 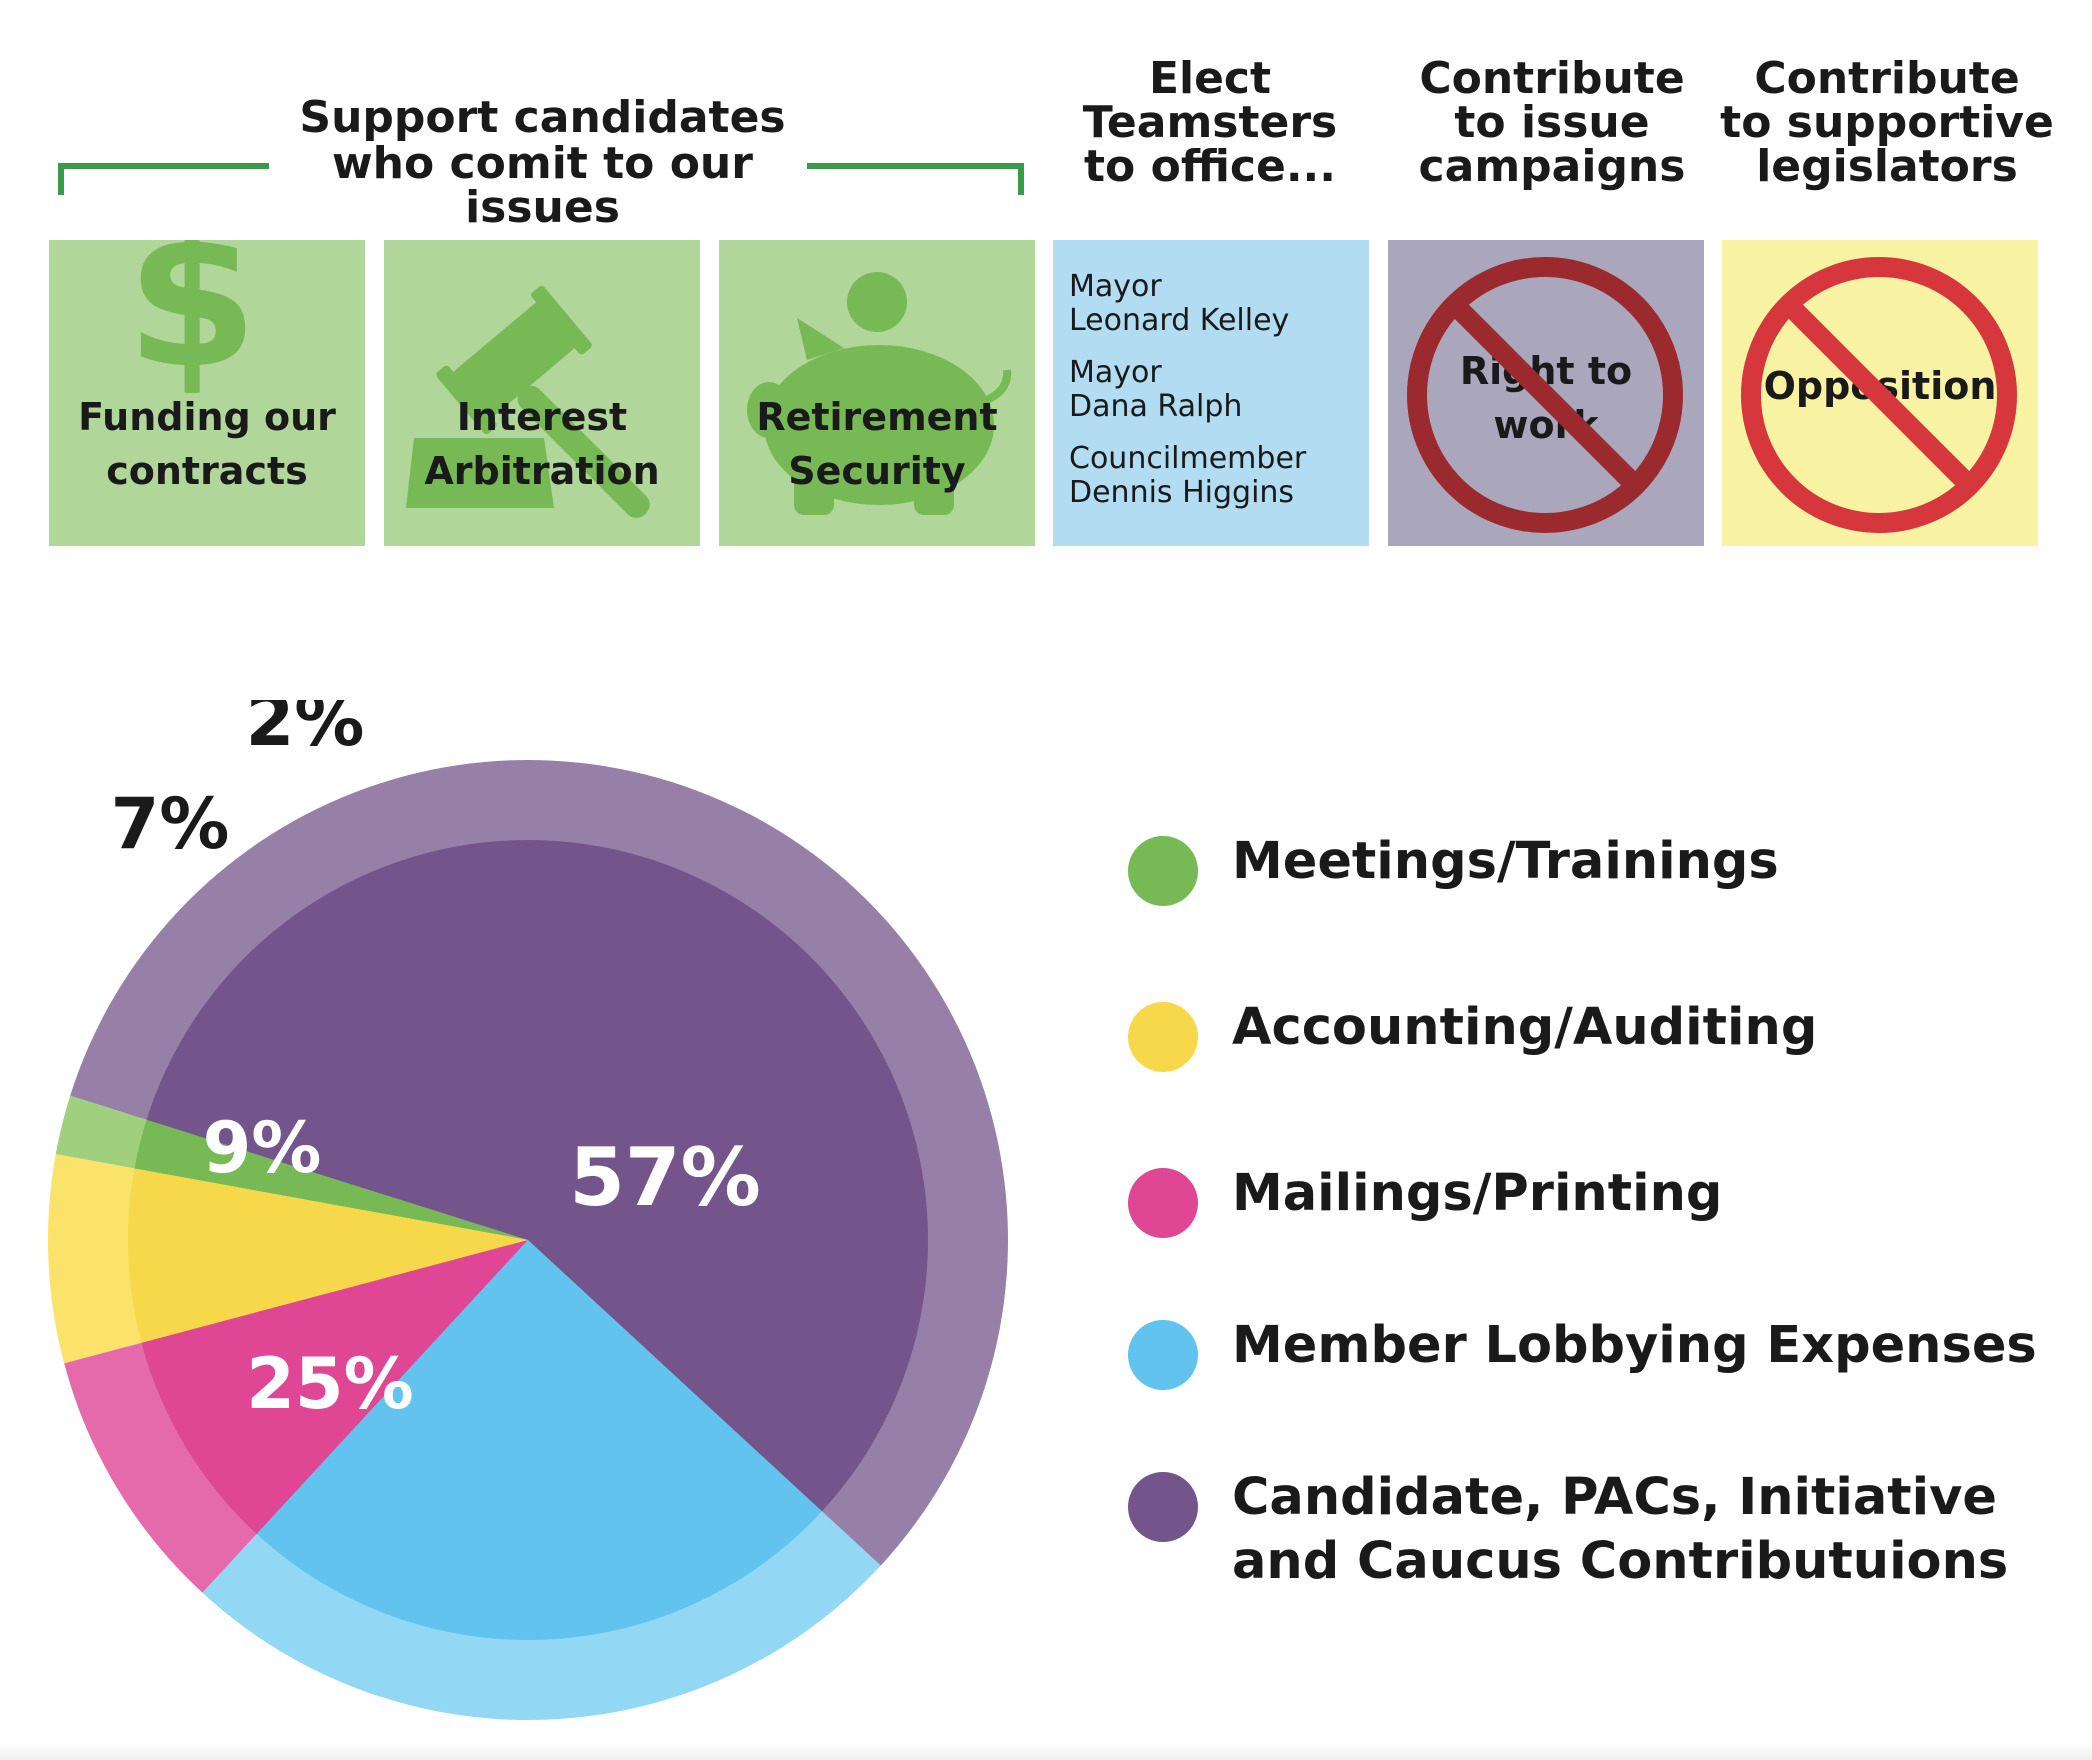 I want to click on elect-heading-line1: Elect, so click(x=1210, y=78).